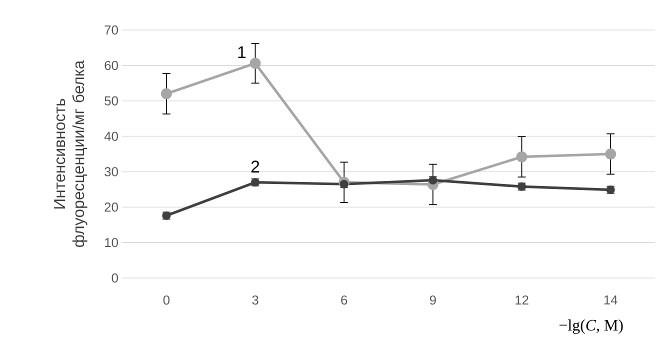 Image resolution: width=663 pixels, height=348 pixels. What do you see at coordinates (433, 300) in the screenshot?
I see `x-tick-label: 9` at bounding box center [433, 300].